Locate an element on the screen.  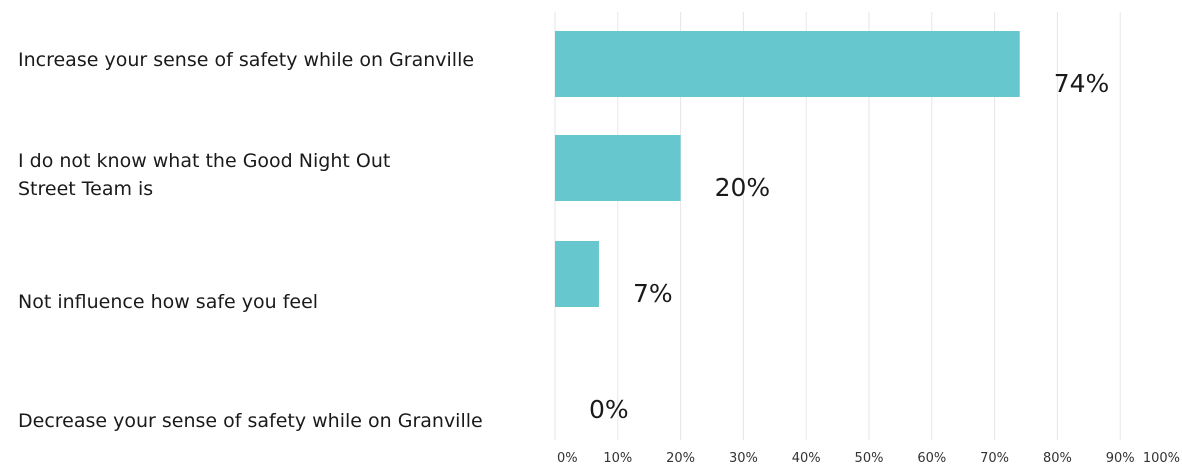
x-tick-label: 30% is located at coordinates (743, 457).